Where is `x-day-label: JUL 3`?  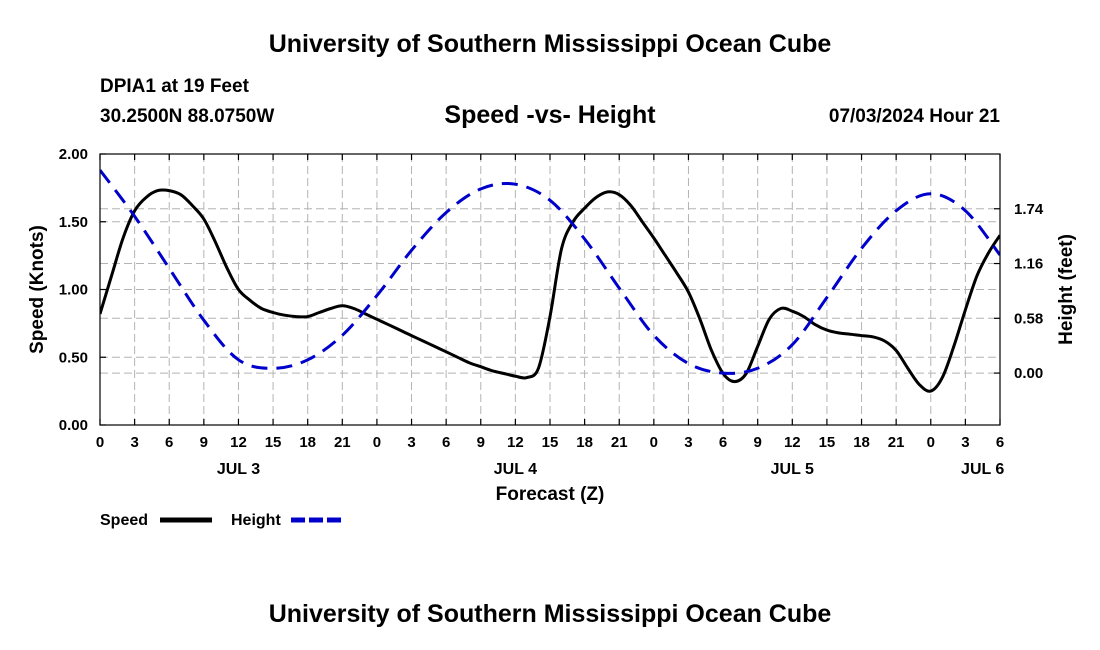
x-day-label: JUL 3 is located at coordinates (238, 469).